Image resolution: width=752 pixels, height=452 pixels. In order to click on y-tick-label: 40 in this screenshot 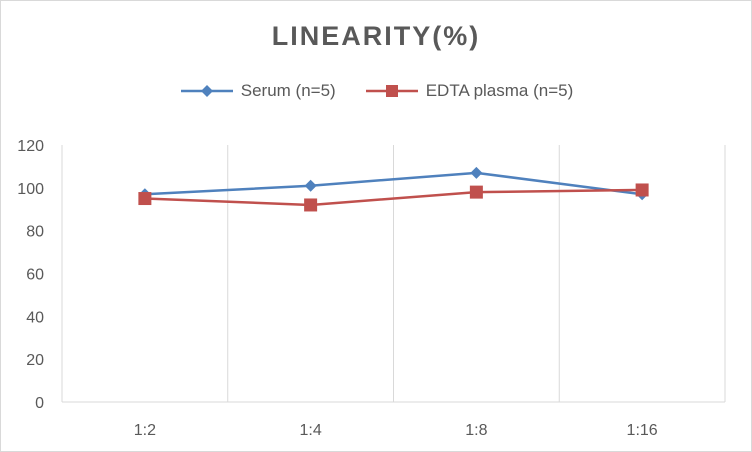, I will do `click(35, 317)`.